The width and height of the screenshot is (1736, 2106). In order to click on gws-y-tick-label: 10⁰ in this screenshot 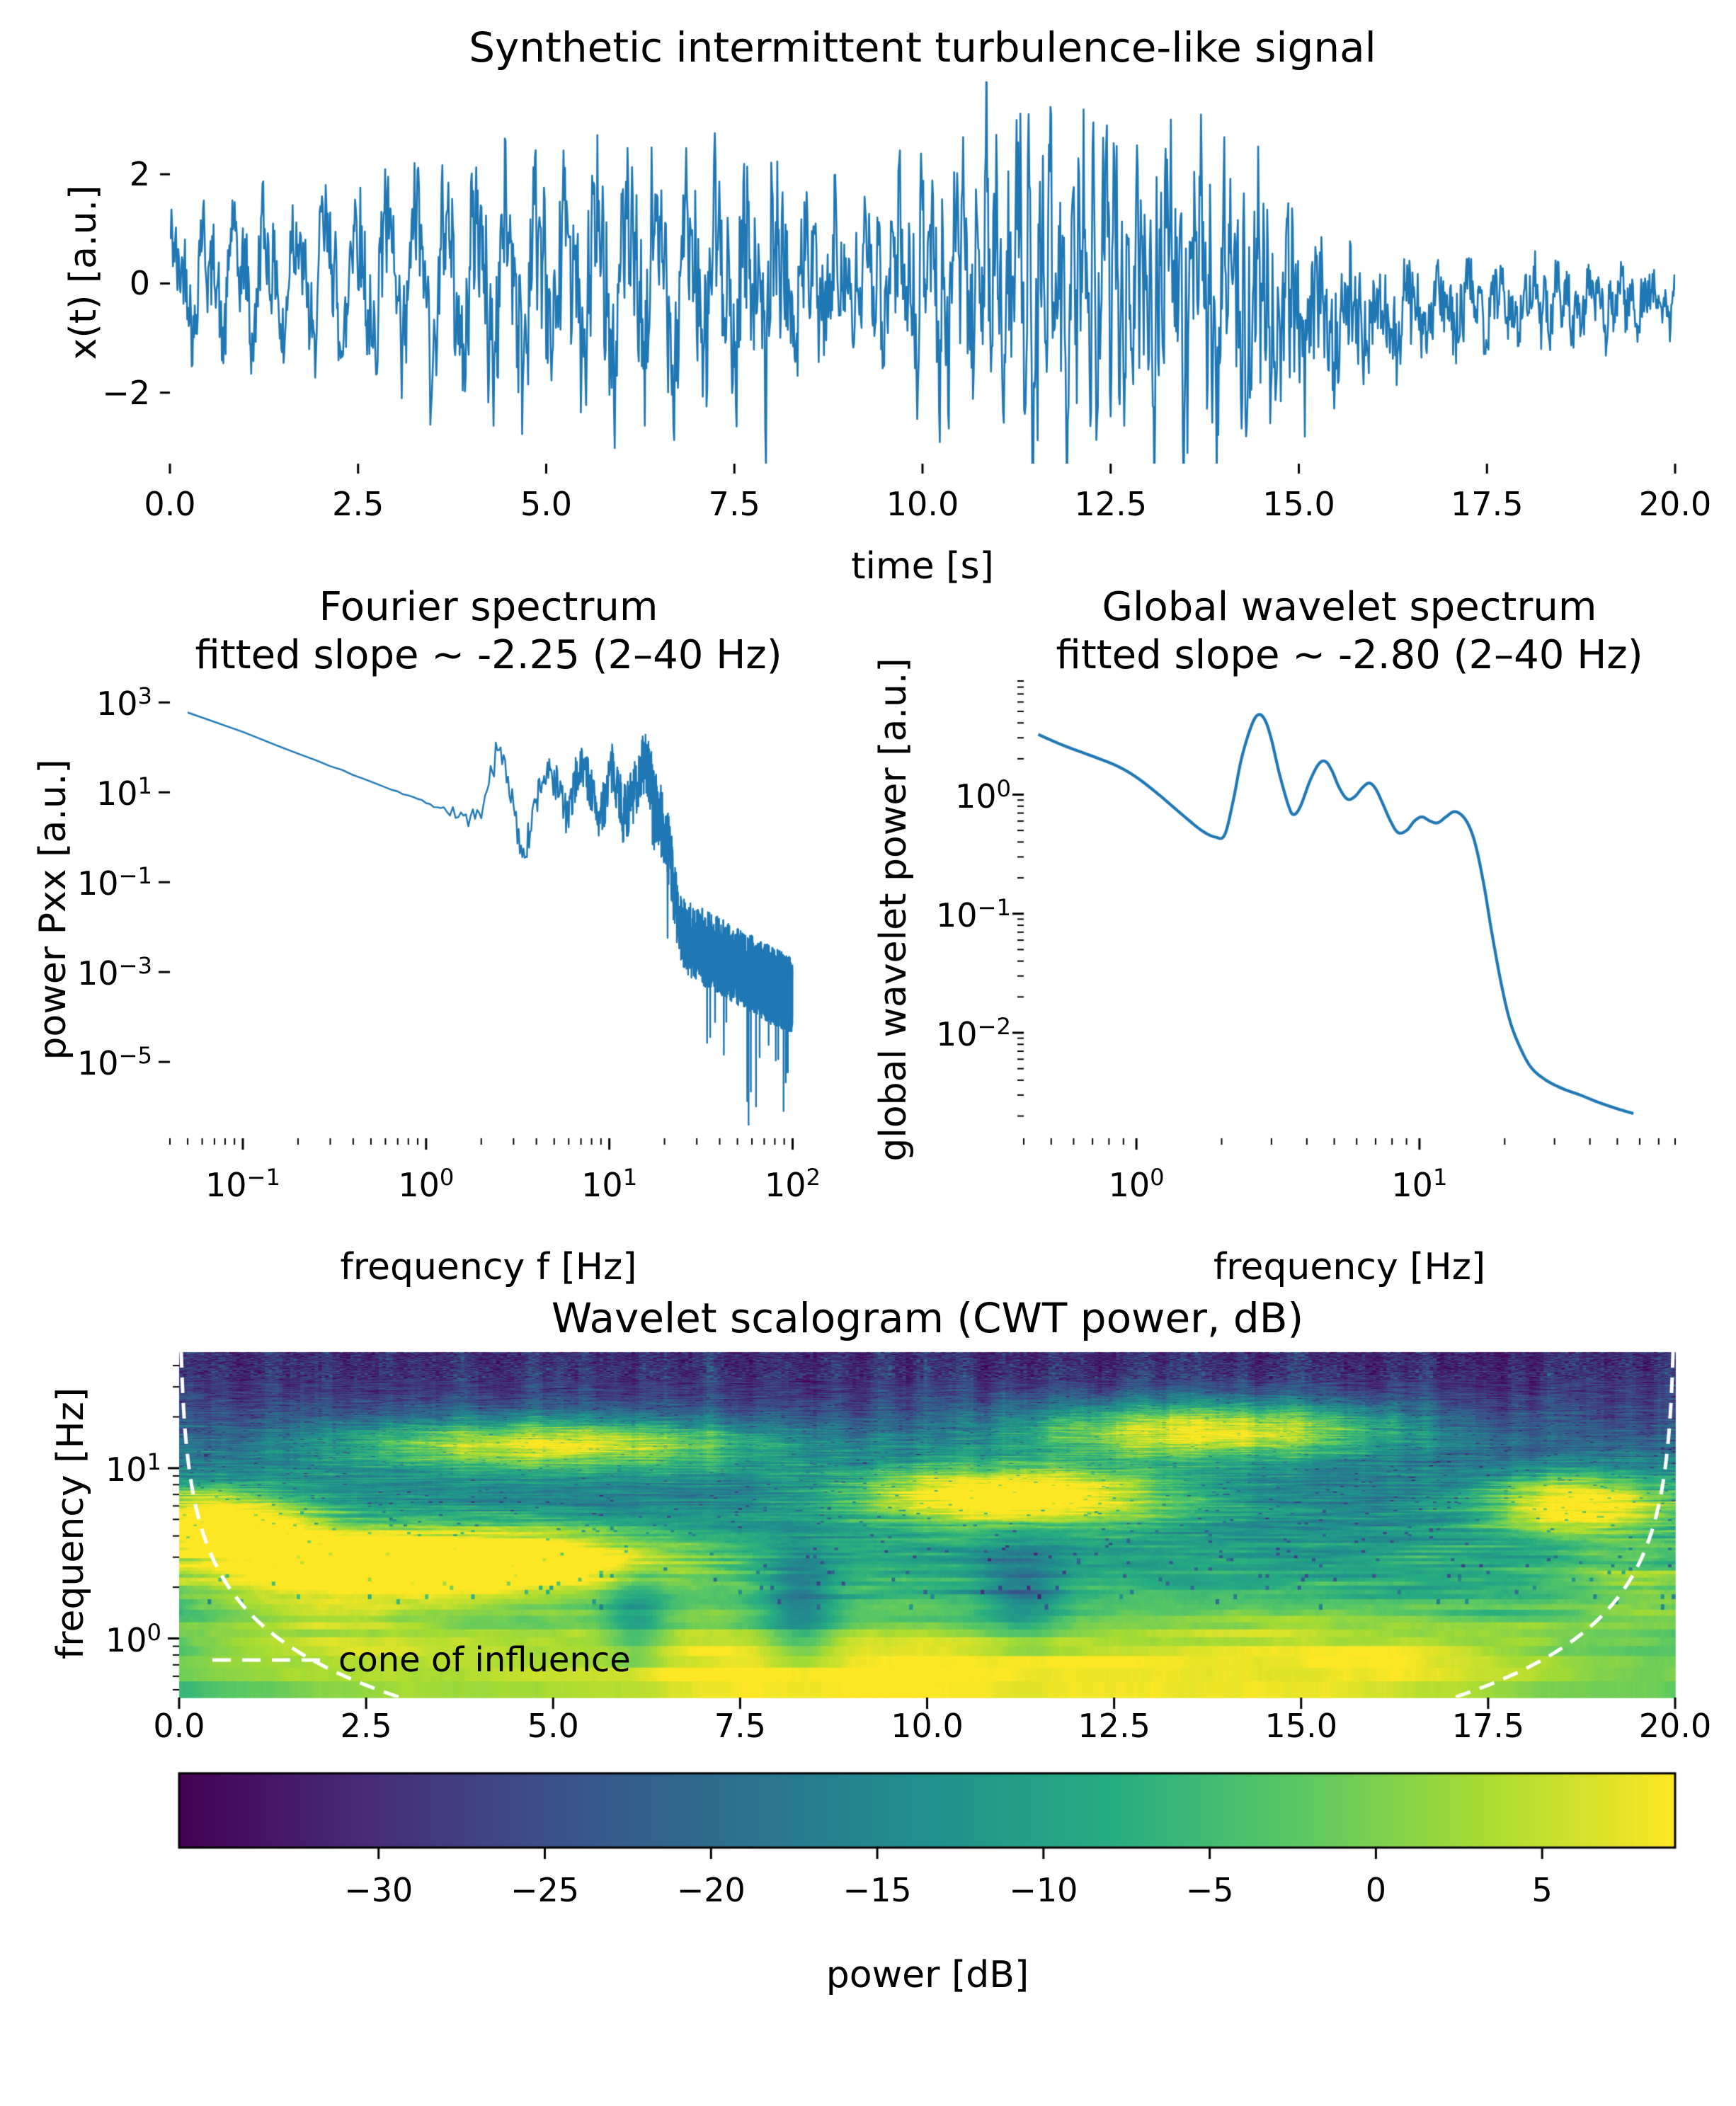, I will do `click(982, 794)`.